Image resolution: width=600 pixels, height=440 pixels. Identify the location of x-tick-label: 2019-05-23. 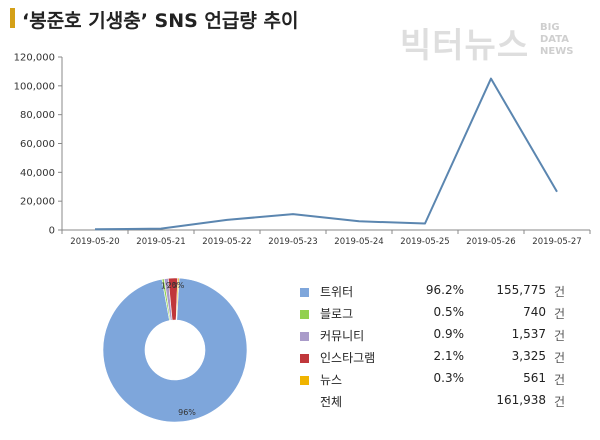
(292, 242).